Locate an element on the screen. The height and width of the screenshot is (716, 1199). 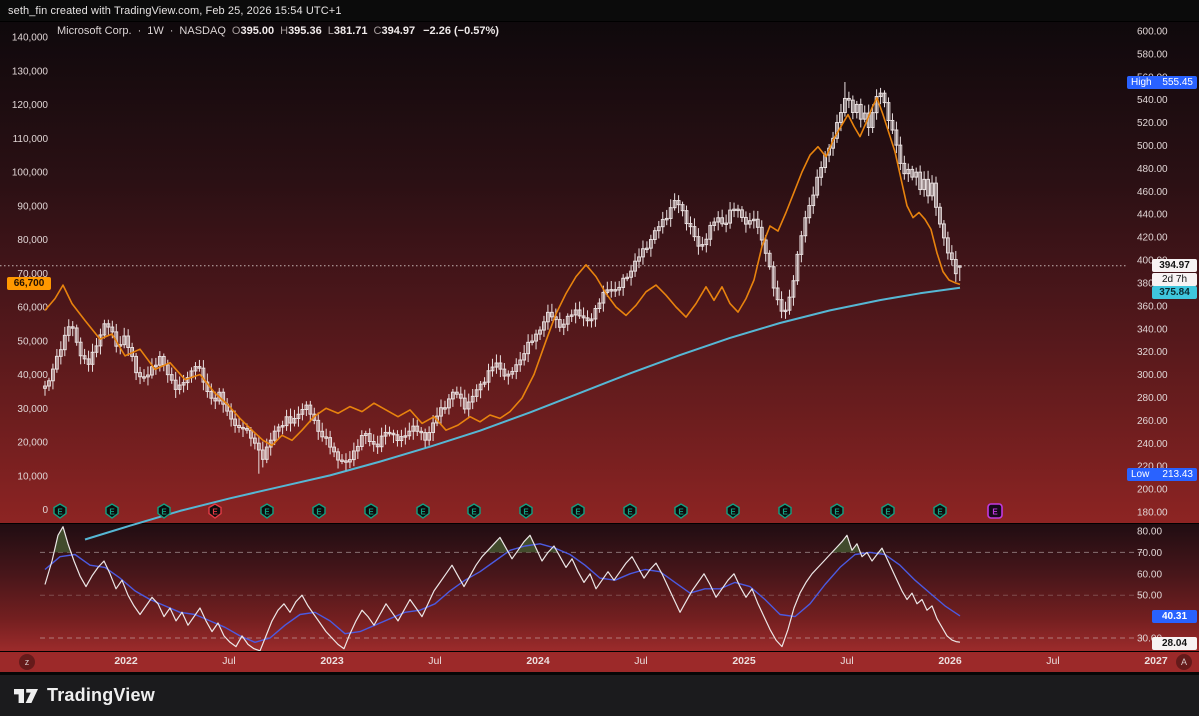
left-axis-tick: 30,000 is located at coordinates (32, 409).